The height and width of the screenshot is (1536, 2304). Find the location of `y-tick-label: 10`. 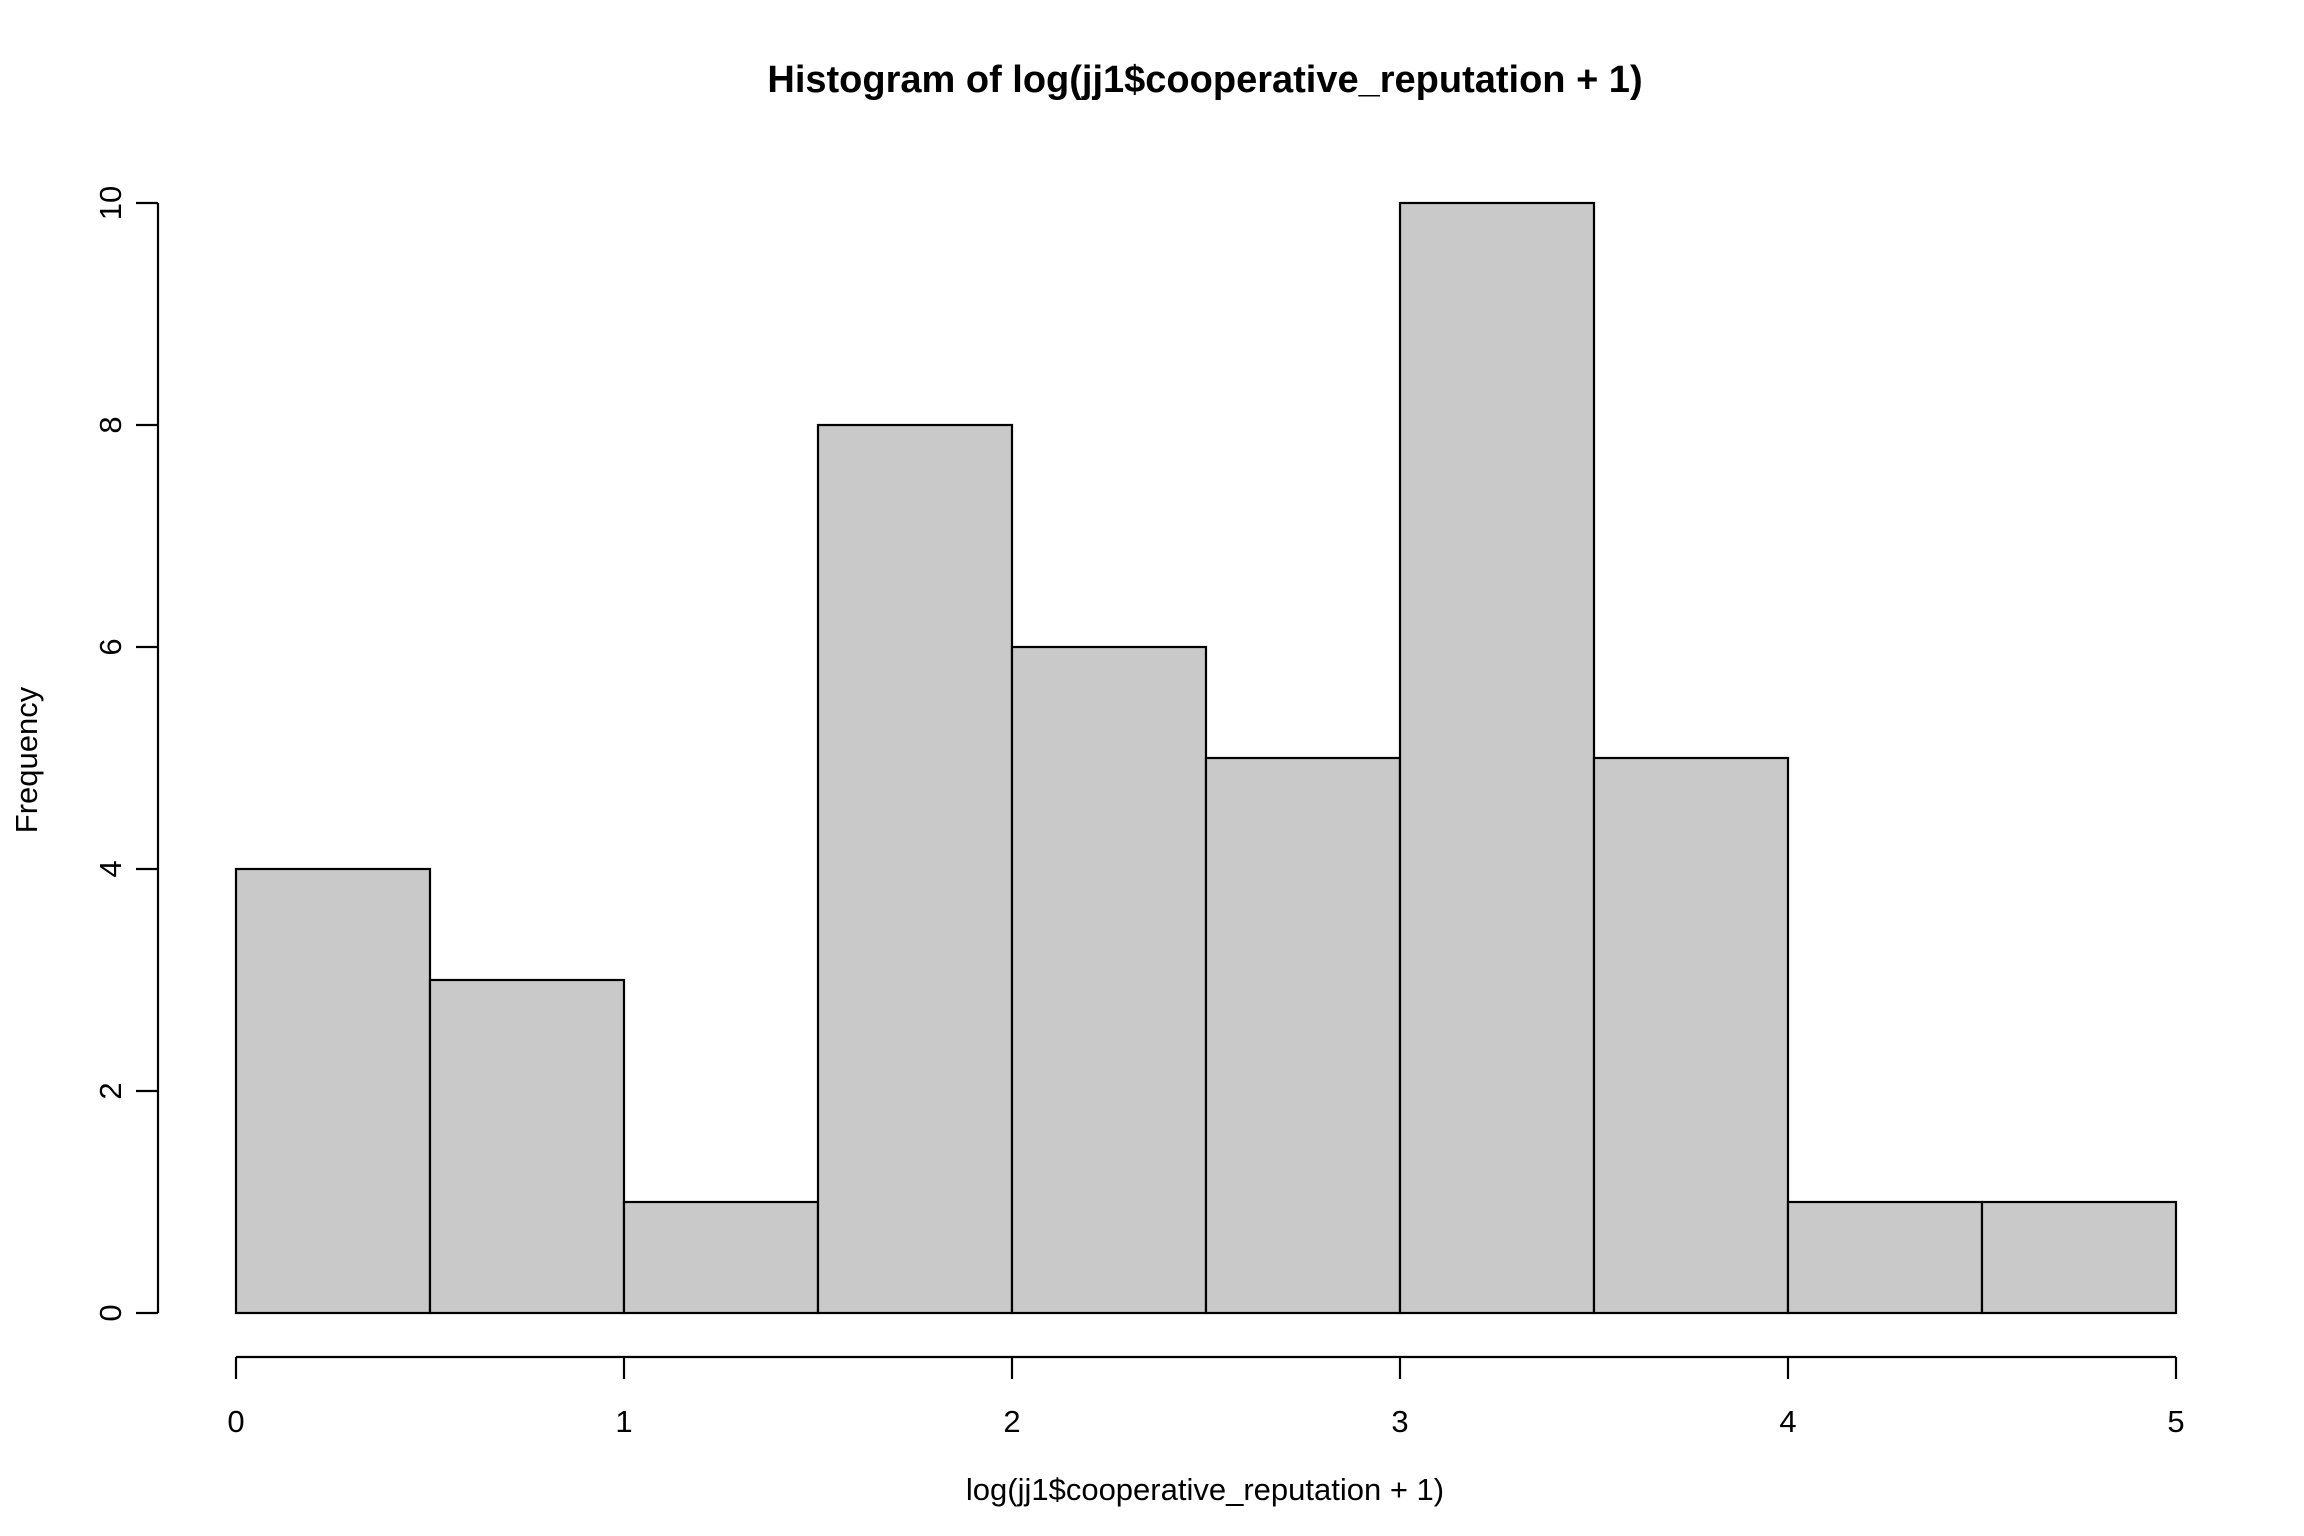

y-tick-label: 10 is located at coordinates (110, 203).